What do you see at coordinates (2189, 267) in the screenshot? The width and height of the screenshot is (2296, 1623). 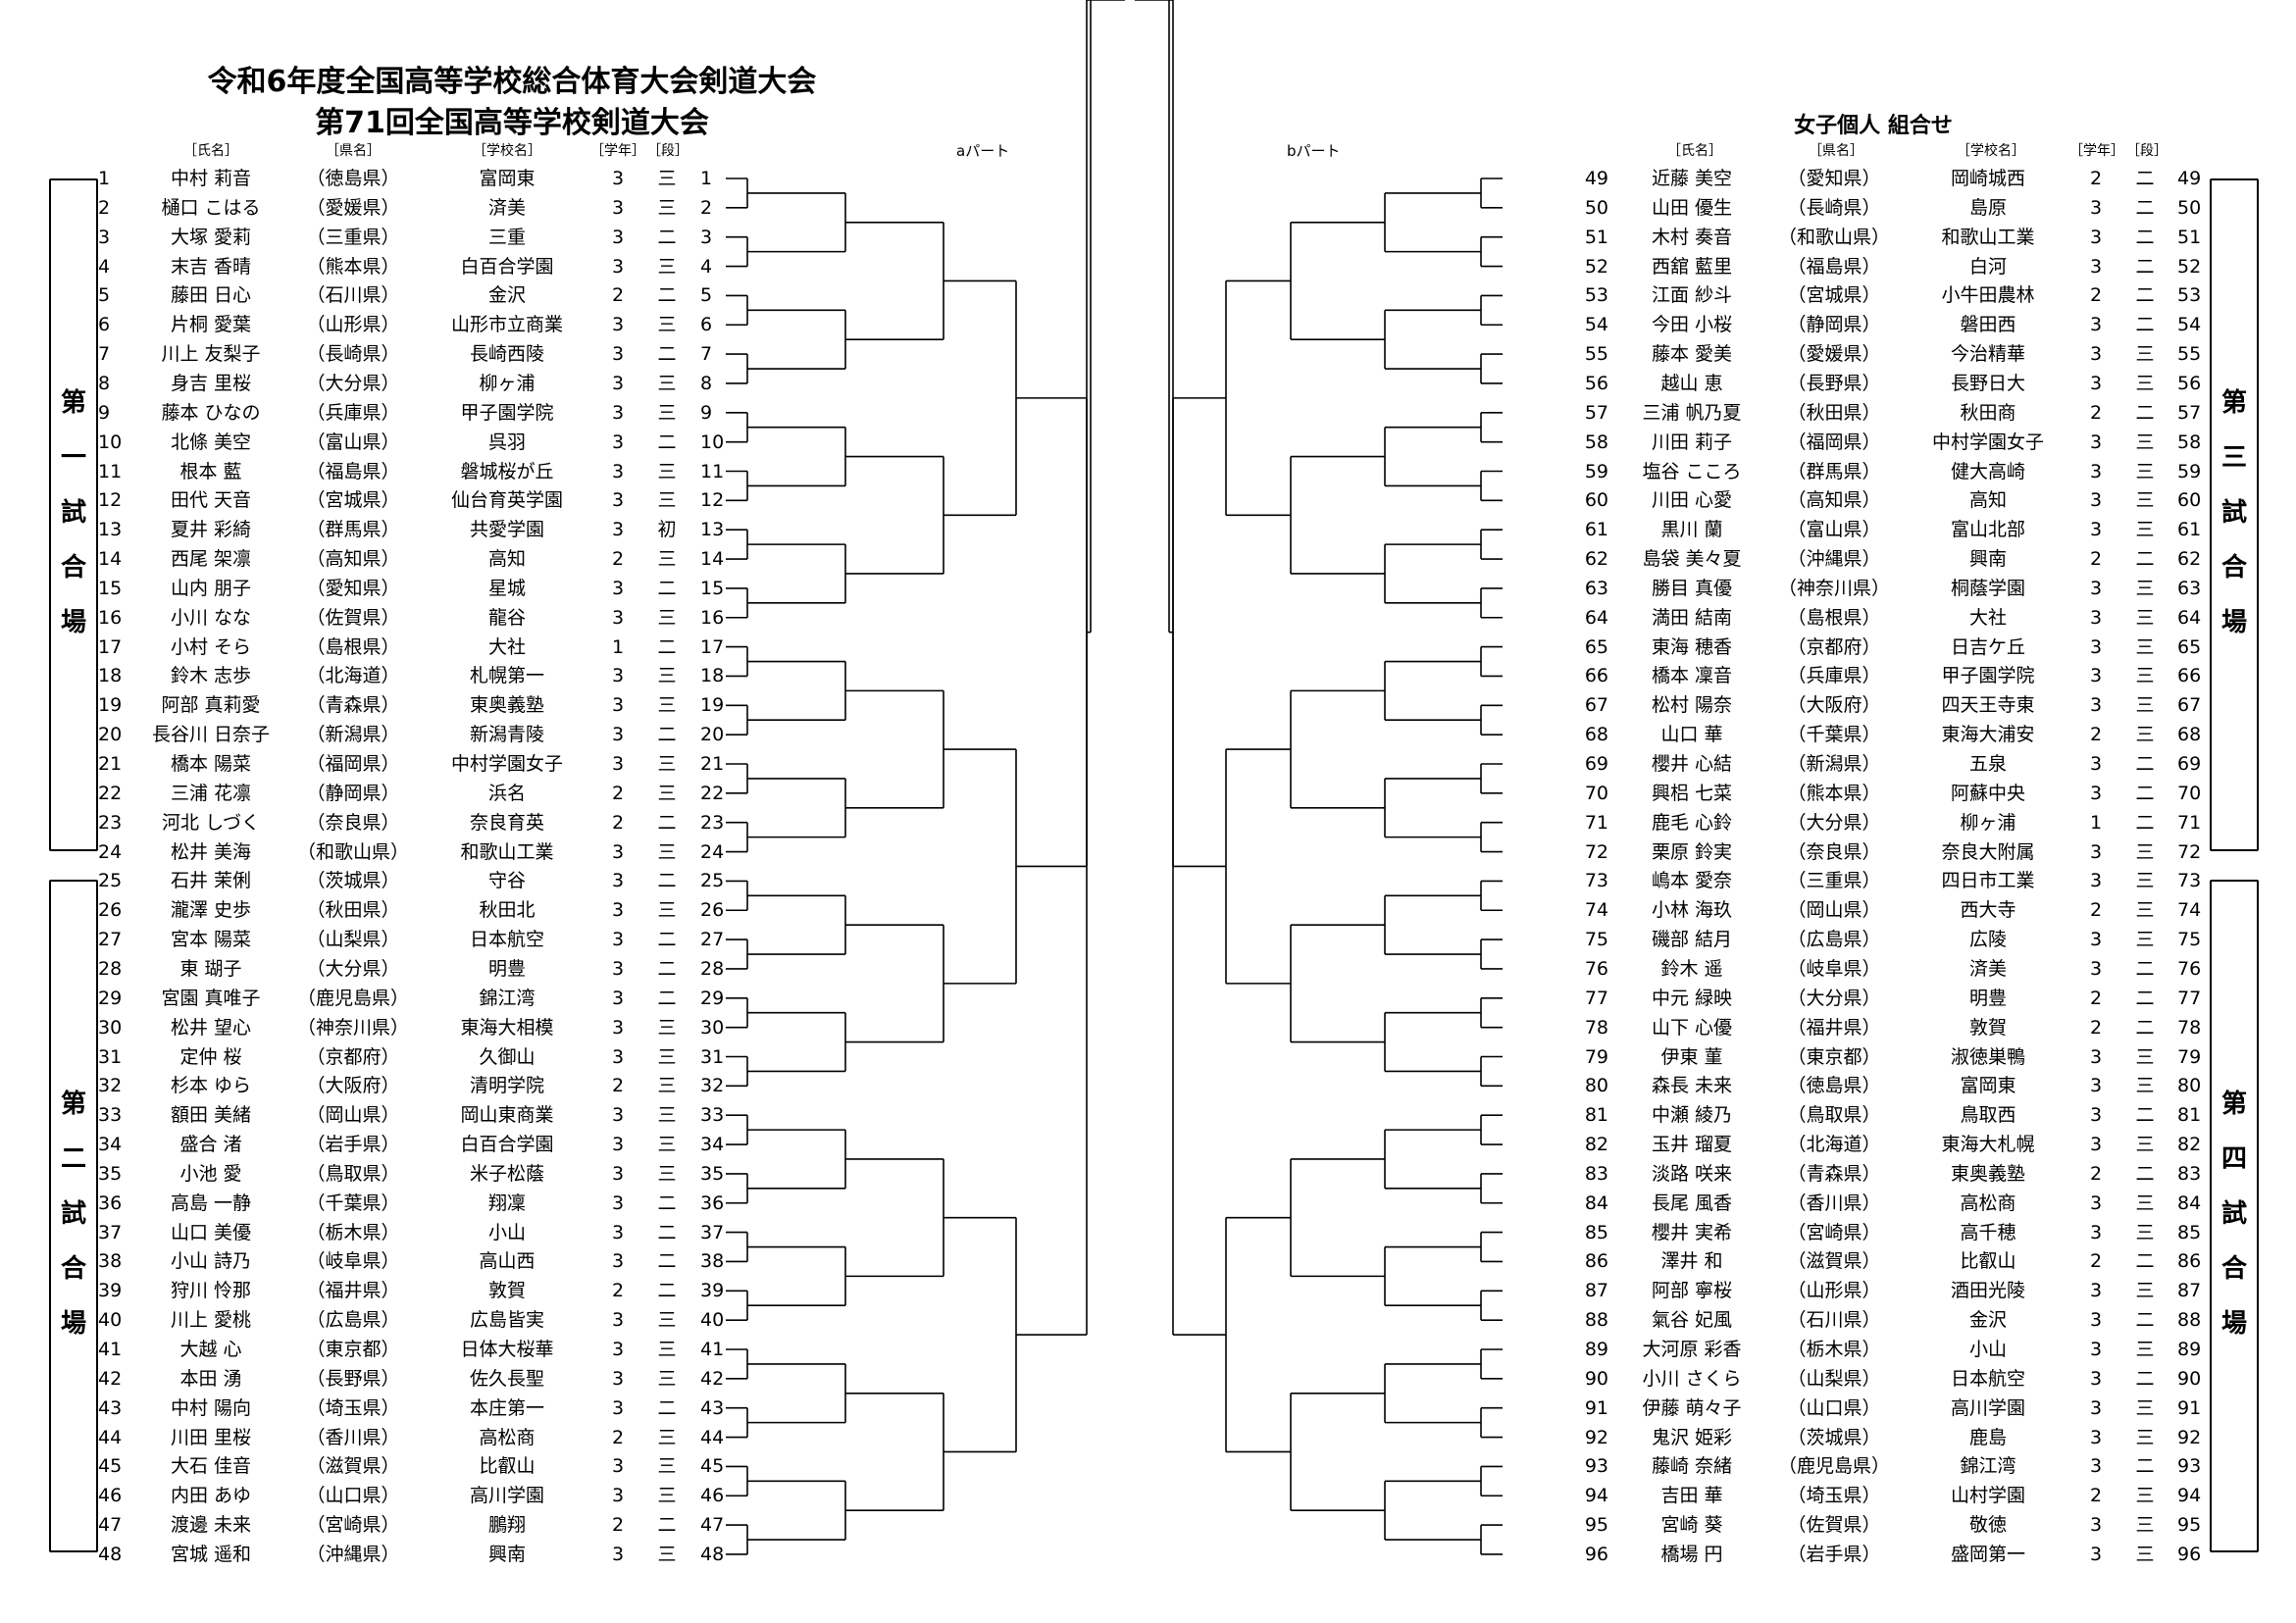 I see `bracket-slot-number: 52` at bounding box center [2189, 267].